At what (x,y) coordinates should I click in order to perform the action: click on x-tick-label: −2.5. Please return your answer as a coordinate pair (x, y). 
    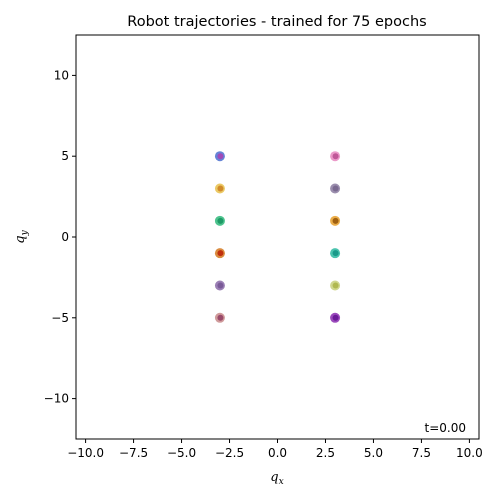
    Looking at the image, I should click on (229, 453).